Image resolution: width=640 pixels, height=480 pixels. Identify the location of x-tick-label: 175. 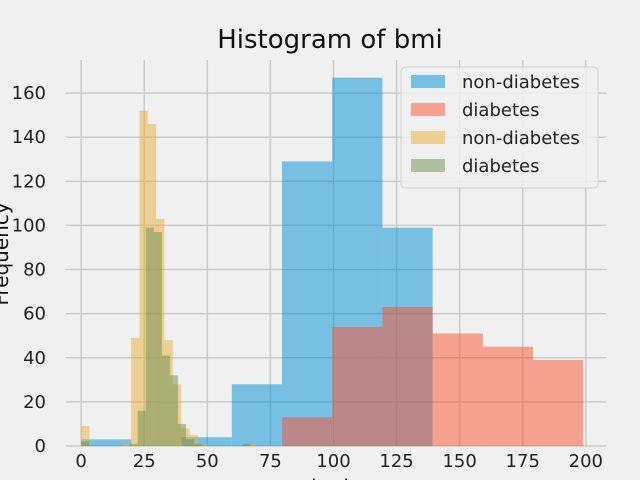
(523, 461).